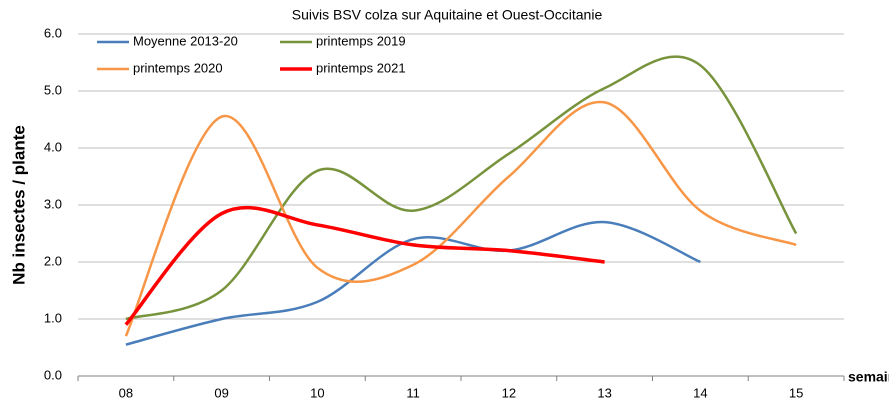  What do you see at coordinates (18, 205) in the screenshot?
I see `y-axis-label: Nb insectes / plante` at bounding box center [18, 205].